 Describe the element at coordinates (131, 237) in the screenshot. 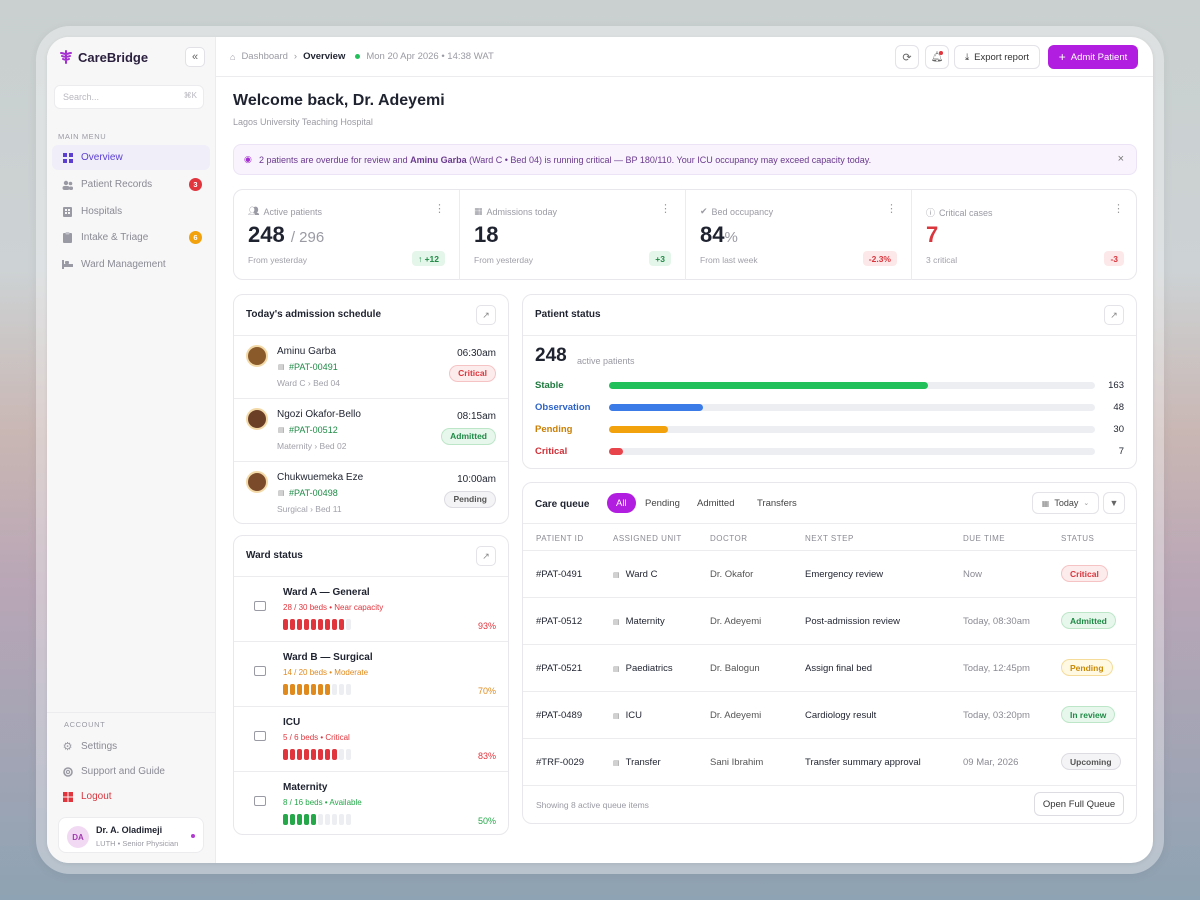

I see `sidebar-item-intake-triage: Intake & Triage 6` at that location.